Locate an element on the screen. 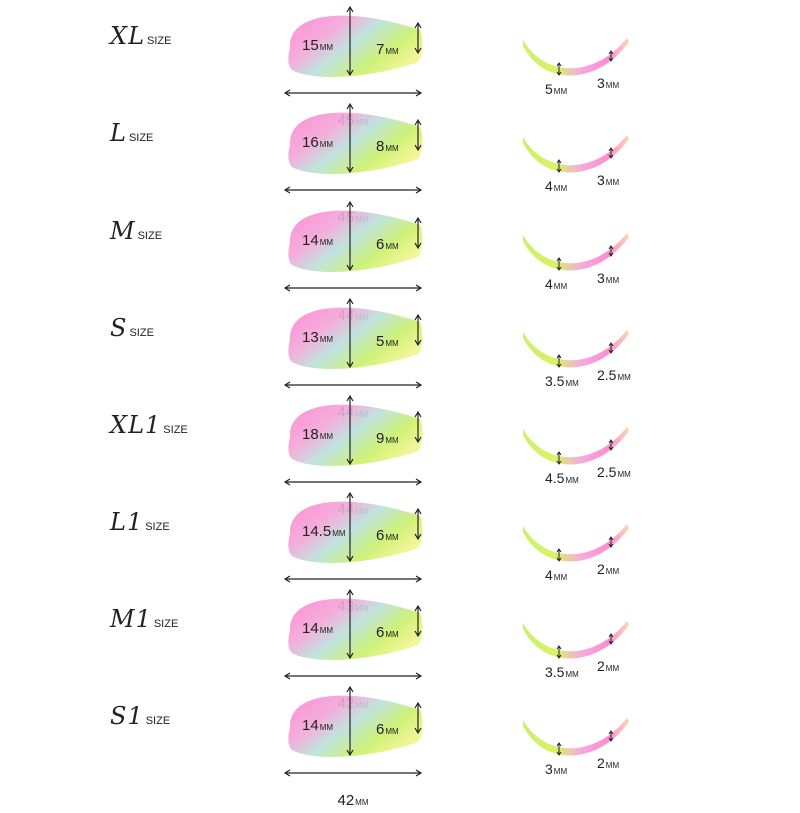 The image size is (800, 813). curve-left-measure: 4.5MM is located at coordinates (562, 478).